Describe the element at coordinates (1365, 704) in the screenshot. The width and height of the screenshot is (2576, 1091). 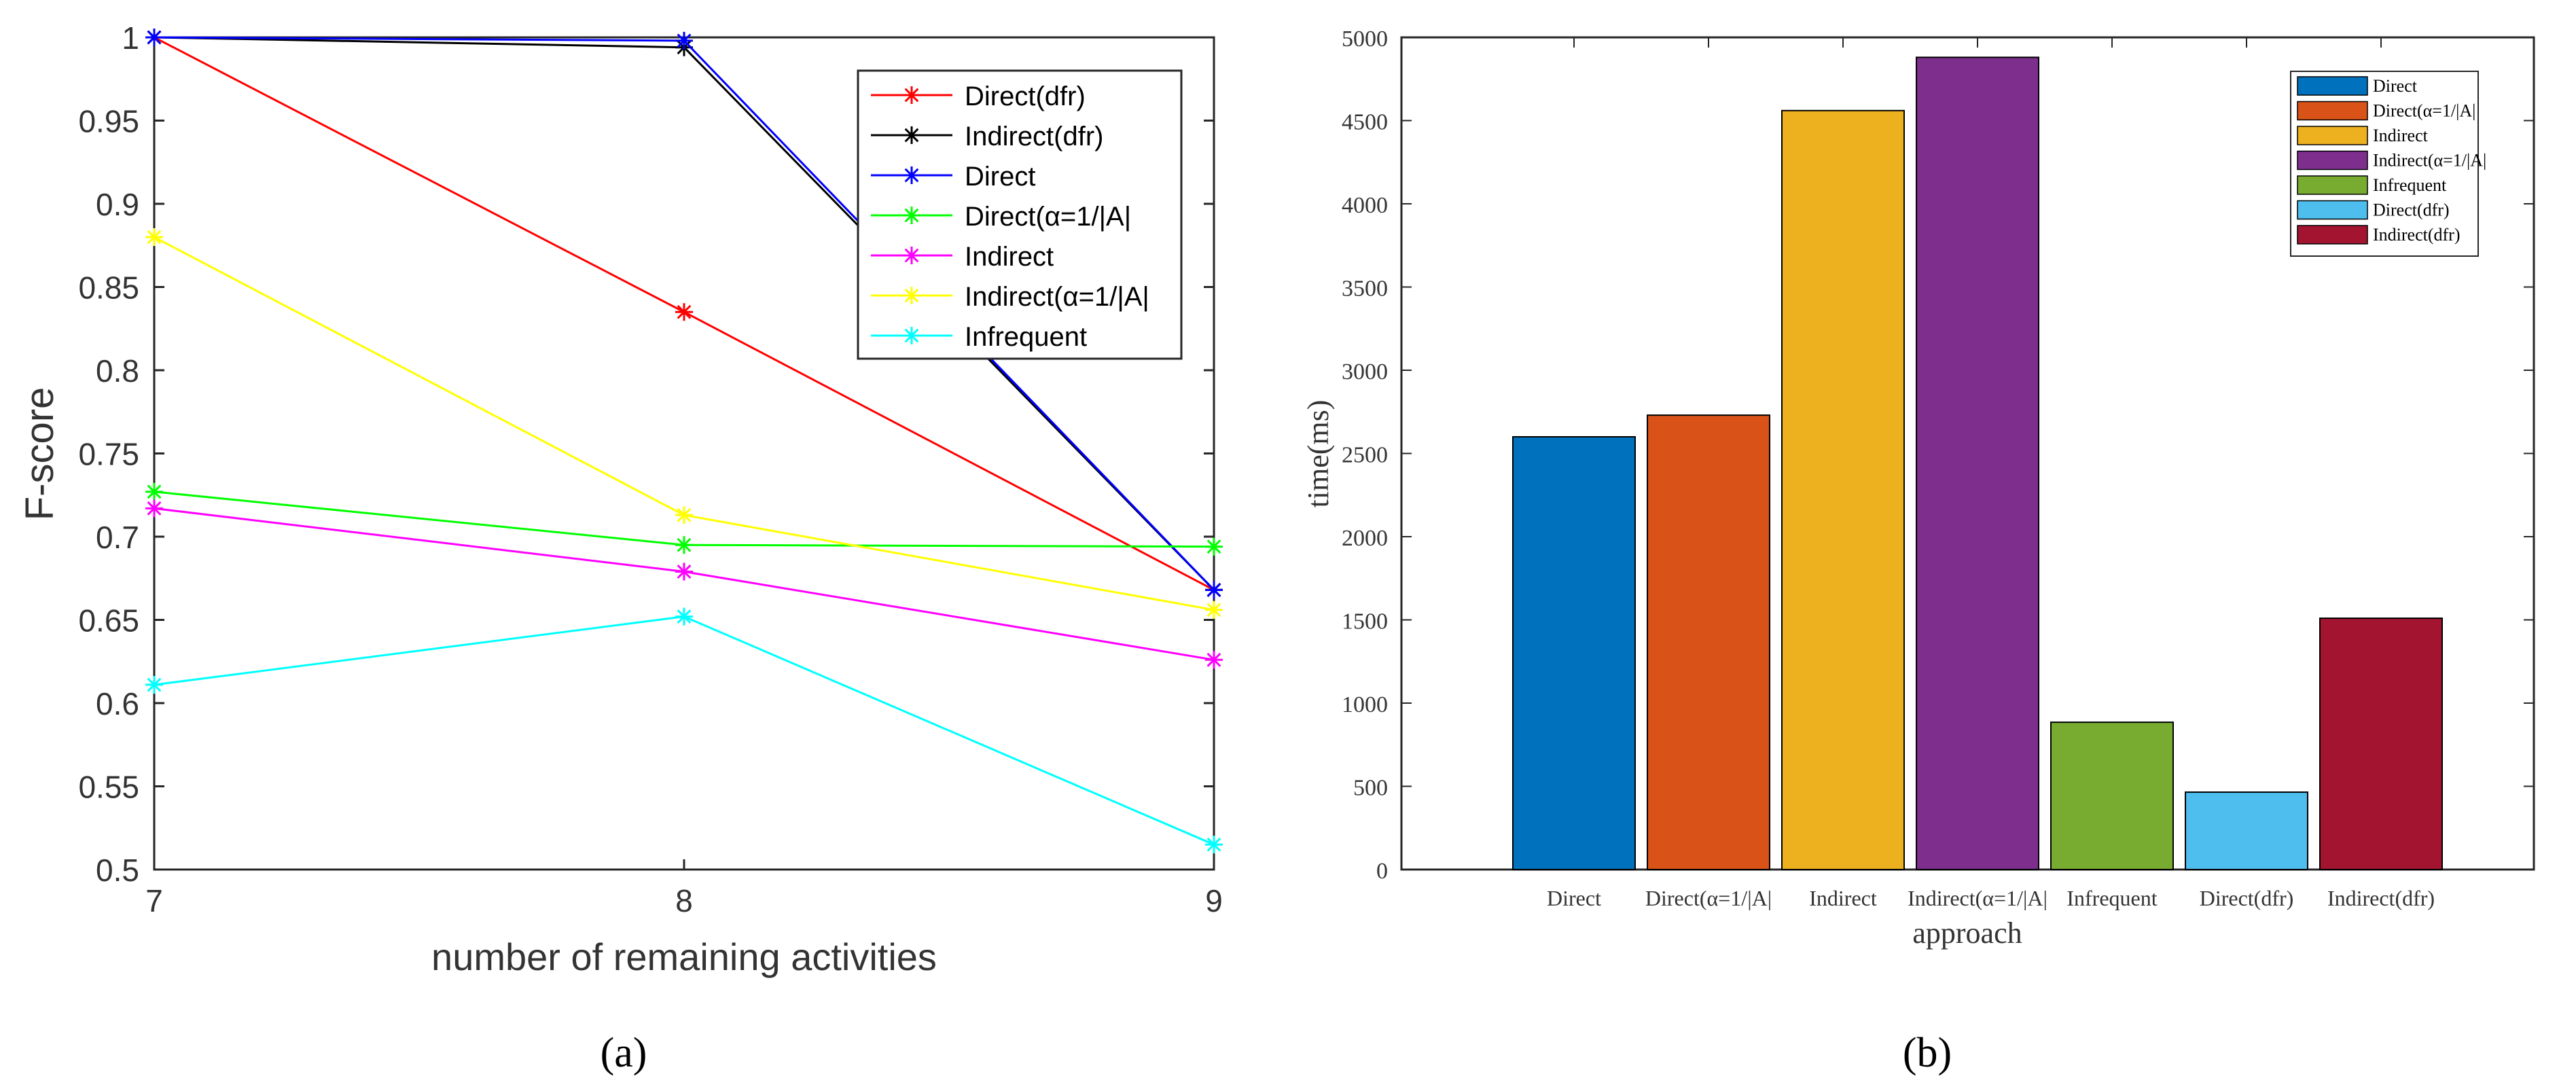
I see `y-tick-label: 1000` at that location.